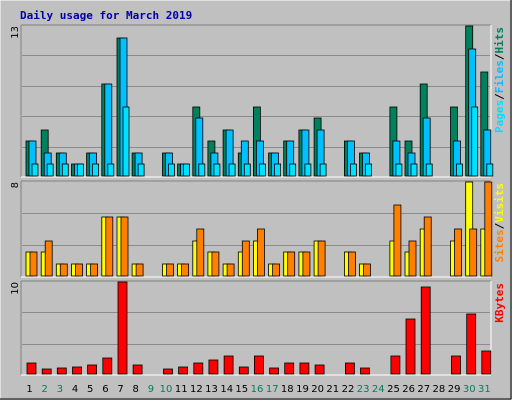 This screenshot has height=400, width=512. I want to click on legend-entry-hits: Hits, so click(499, 40).